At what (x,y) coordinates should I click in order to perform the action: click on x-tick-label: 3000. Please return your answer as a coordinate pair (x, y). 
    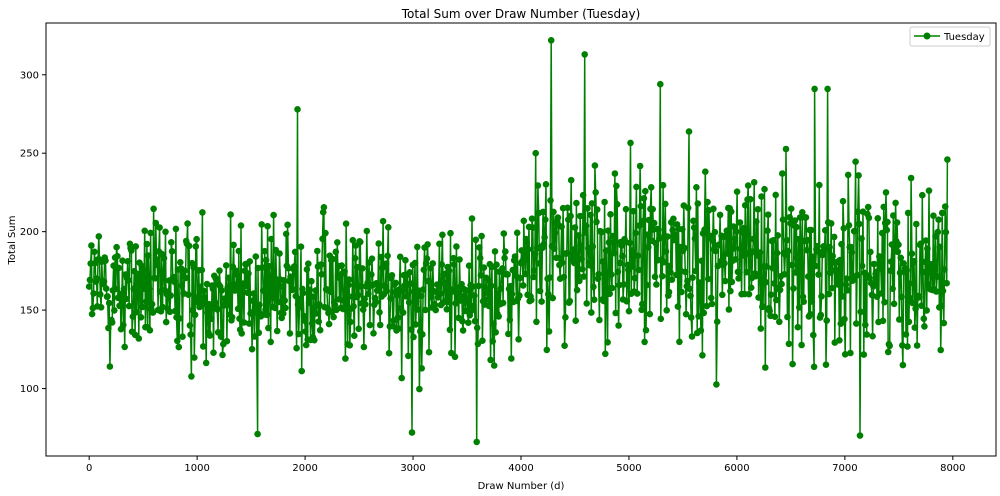
    Looking at the image, I should click on (412, 468).